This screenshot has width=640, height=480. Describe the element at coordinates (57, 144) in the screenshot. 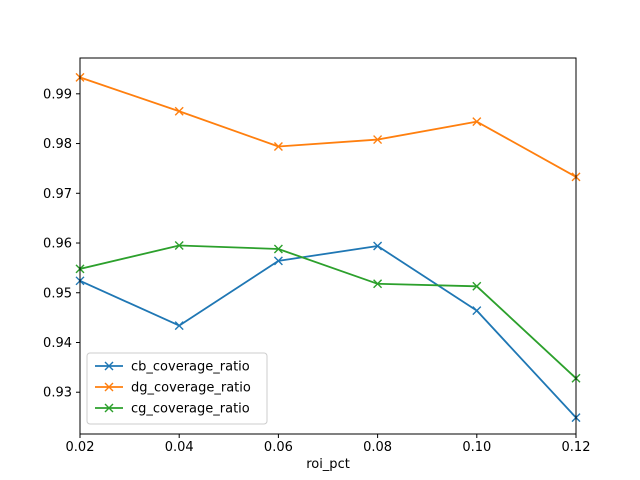

I see `y-tick-label: 0.98` at that location.